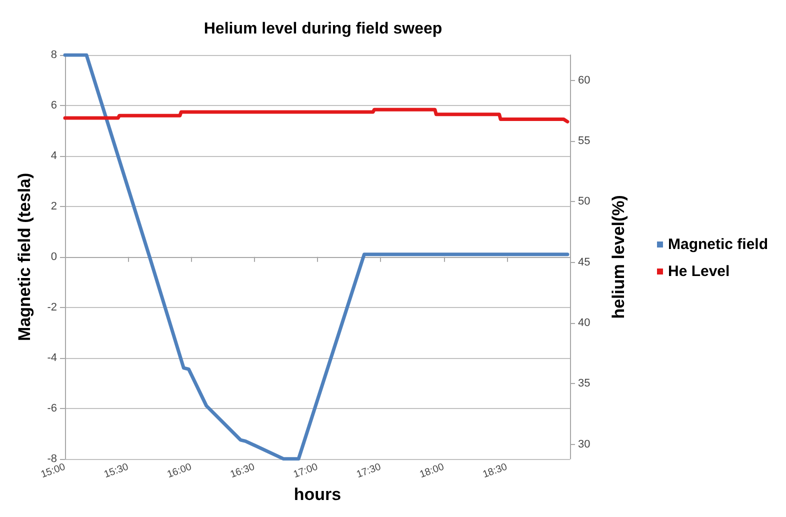 The height and width of the screenshot is (517, 786). What do you see at coordinates (495, 471) in the screenshot?
I see `x-tick-label: 18:30` at bounding box center [495, 471].